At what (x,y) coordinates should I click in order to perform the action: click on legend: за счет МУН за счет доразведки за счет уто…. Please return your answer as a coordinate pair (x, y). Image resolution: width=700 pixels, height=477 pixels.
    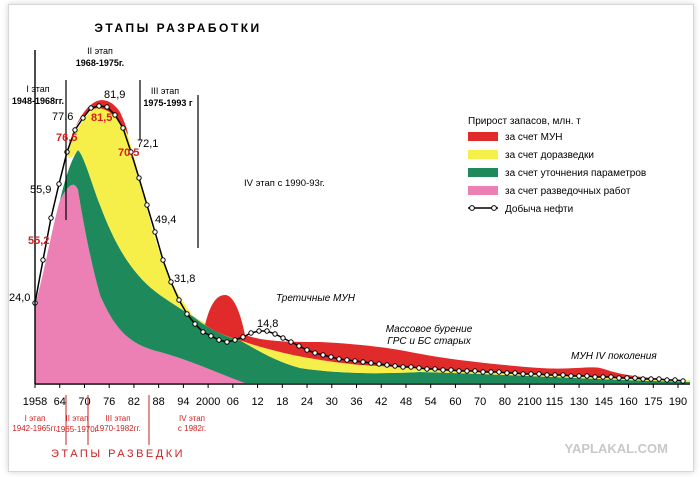
    Looking at the image, I should click on (557, 173).